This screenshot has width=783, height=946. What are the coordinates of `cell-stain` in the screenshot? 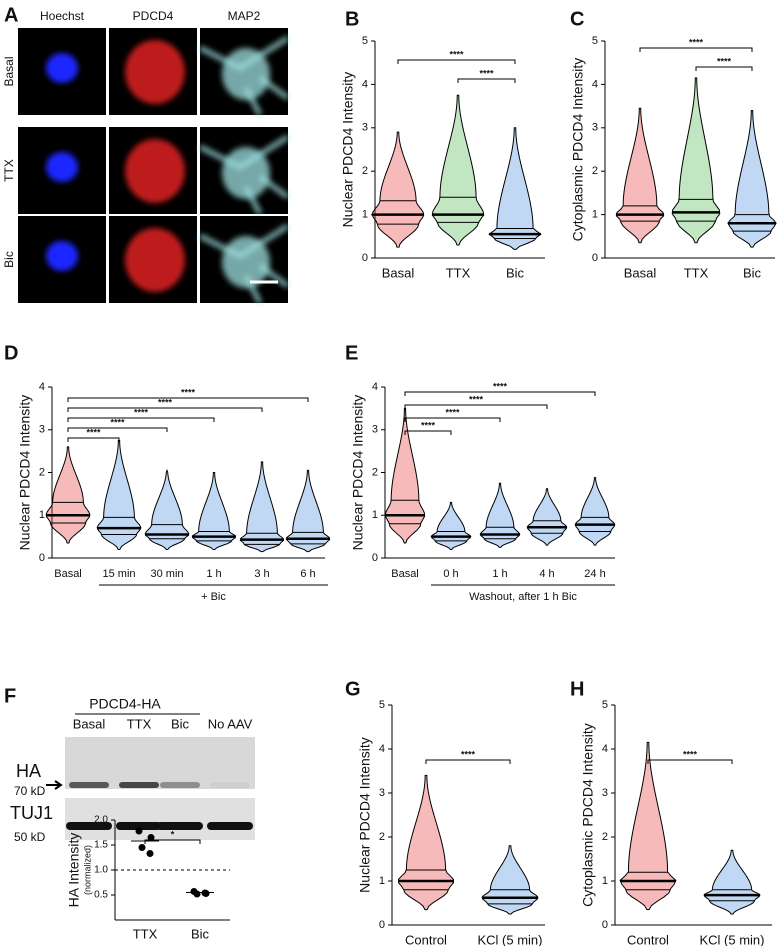 It's located at (155, 72).